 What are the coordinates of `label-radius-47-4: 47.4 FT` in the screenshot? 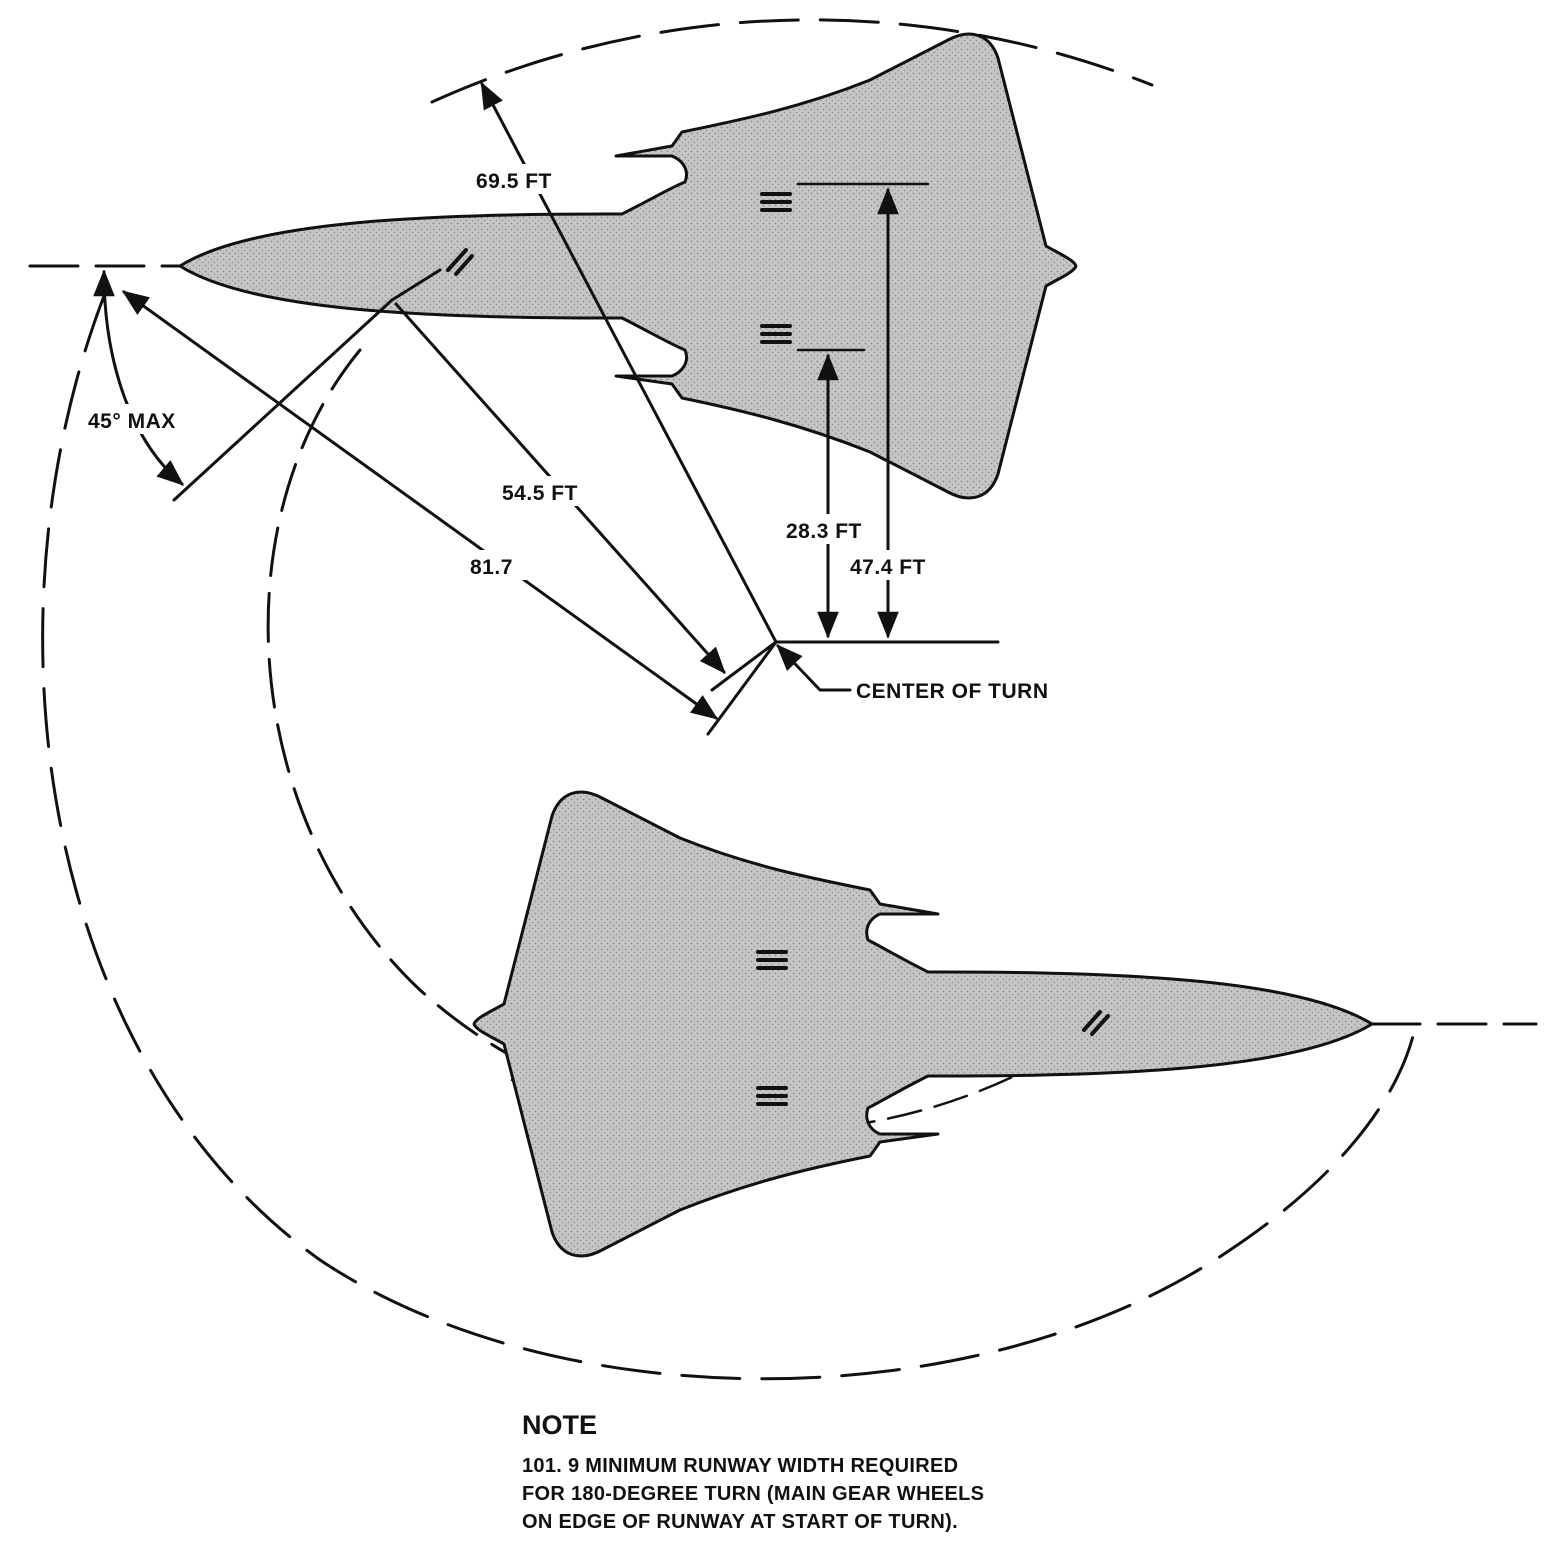 It's located at (888, 567).